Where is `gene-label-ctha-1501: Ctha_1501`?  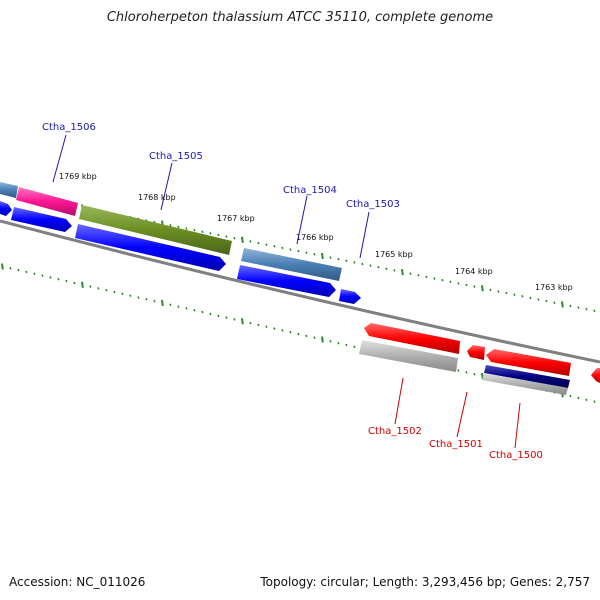
gene-label-ctha-1501: Ctha_1501 is located at coordinates (456, 444).